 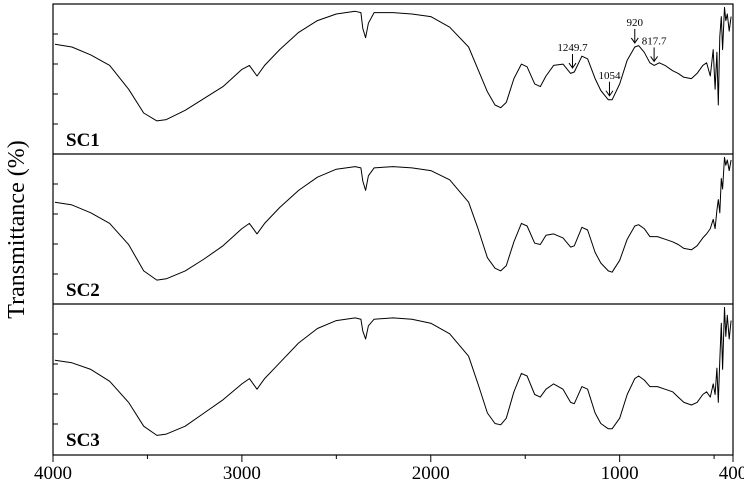 I want to click on x-tick-label-3000: 3000, so click(x=242, y=473).